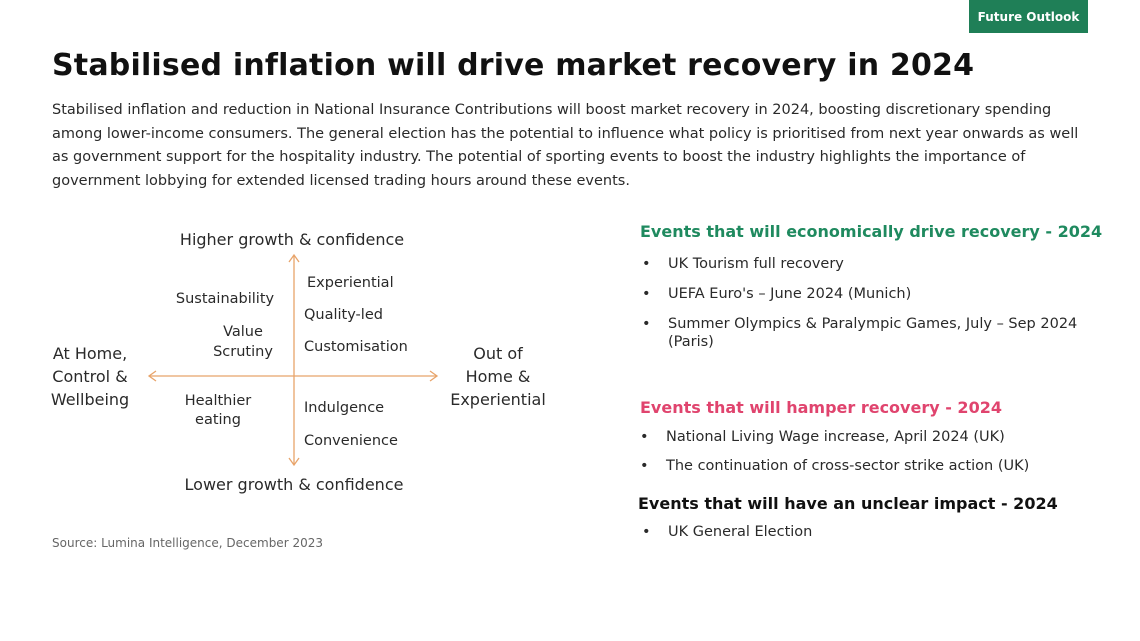  Describe the element at coordinates (727, 532) in the screenshot. I see `list-item: • UK General Election` at that location.